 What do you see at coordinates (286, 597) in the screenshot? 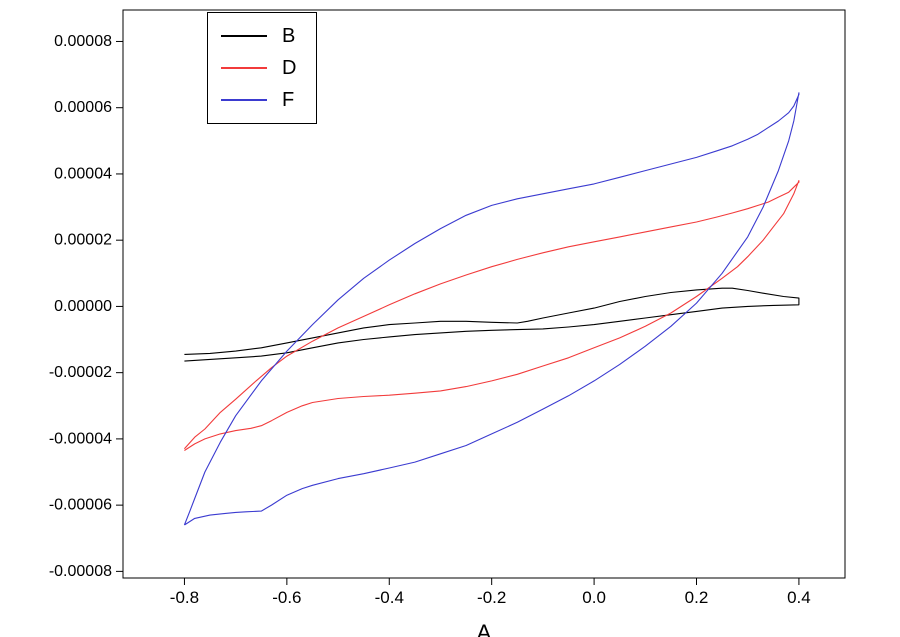
I see `x-tick-label: -0.6` at bounding box center [286, 597].